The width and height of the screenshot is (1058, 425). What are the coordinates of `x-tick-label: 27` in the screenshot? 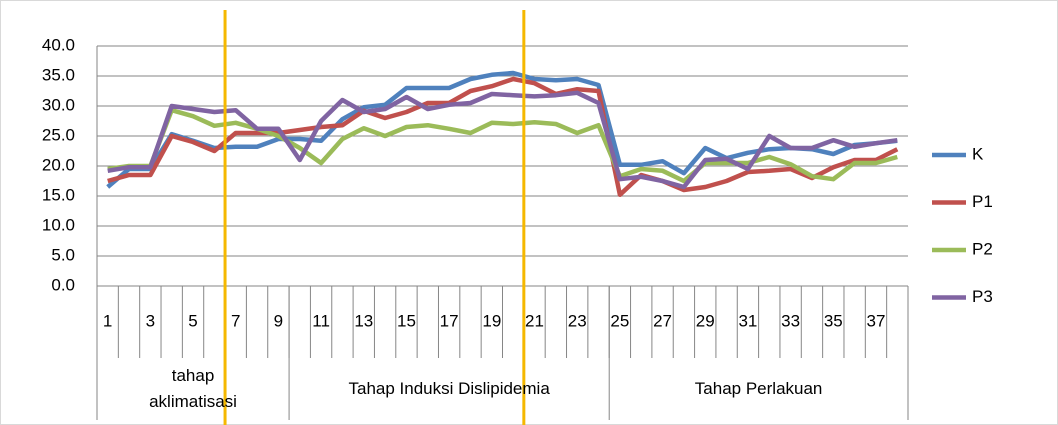 It's located at (662, 320).